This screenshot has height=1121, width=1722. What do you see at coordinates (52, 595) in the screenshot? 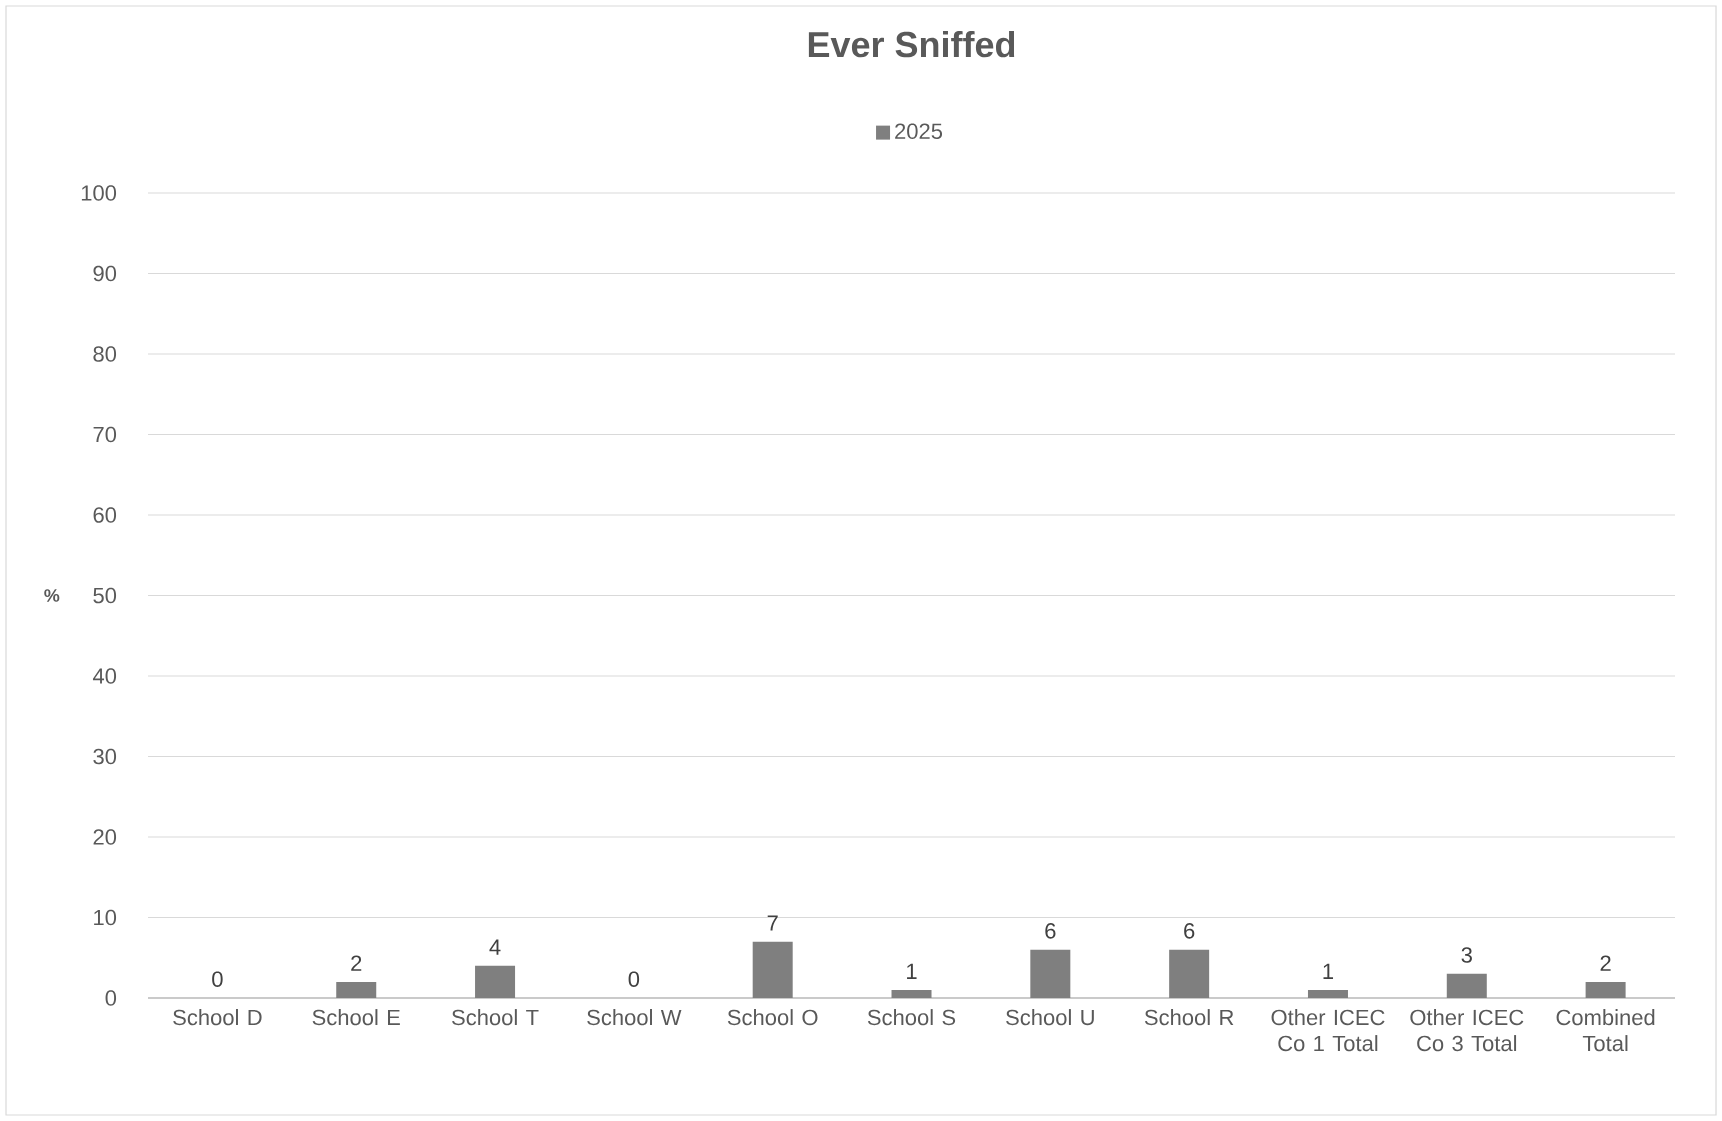
I see `y-axis-title: %` at bounding box center [52, 595].